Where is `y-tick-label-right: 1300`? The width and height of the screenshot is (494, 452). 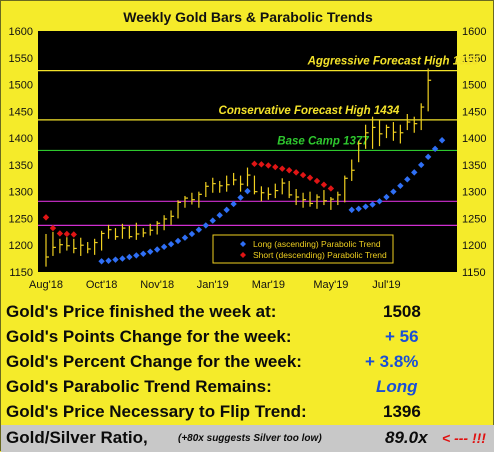 y-tick-label-right: 1300 is located at coordinates (474, 193).